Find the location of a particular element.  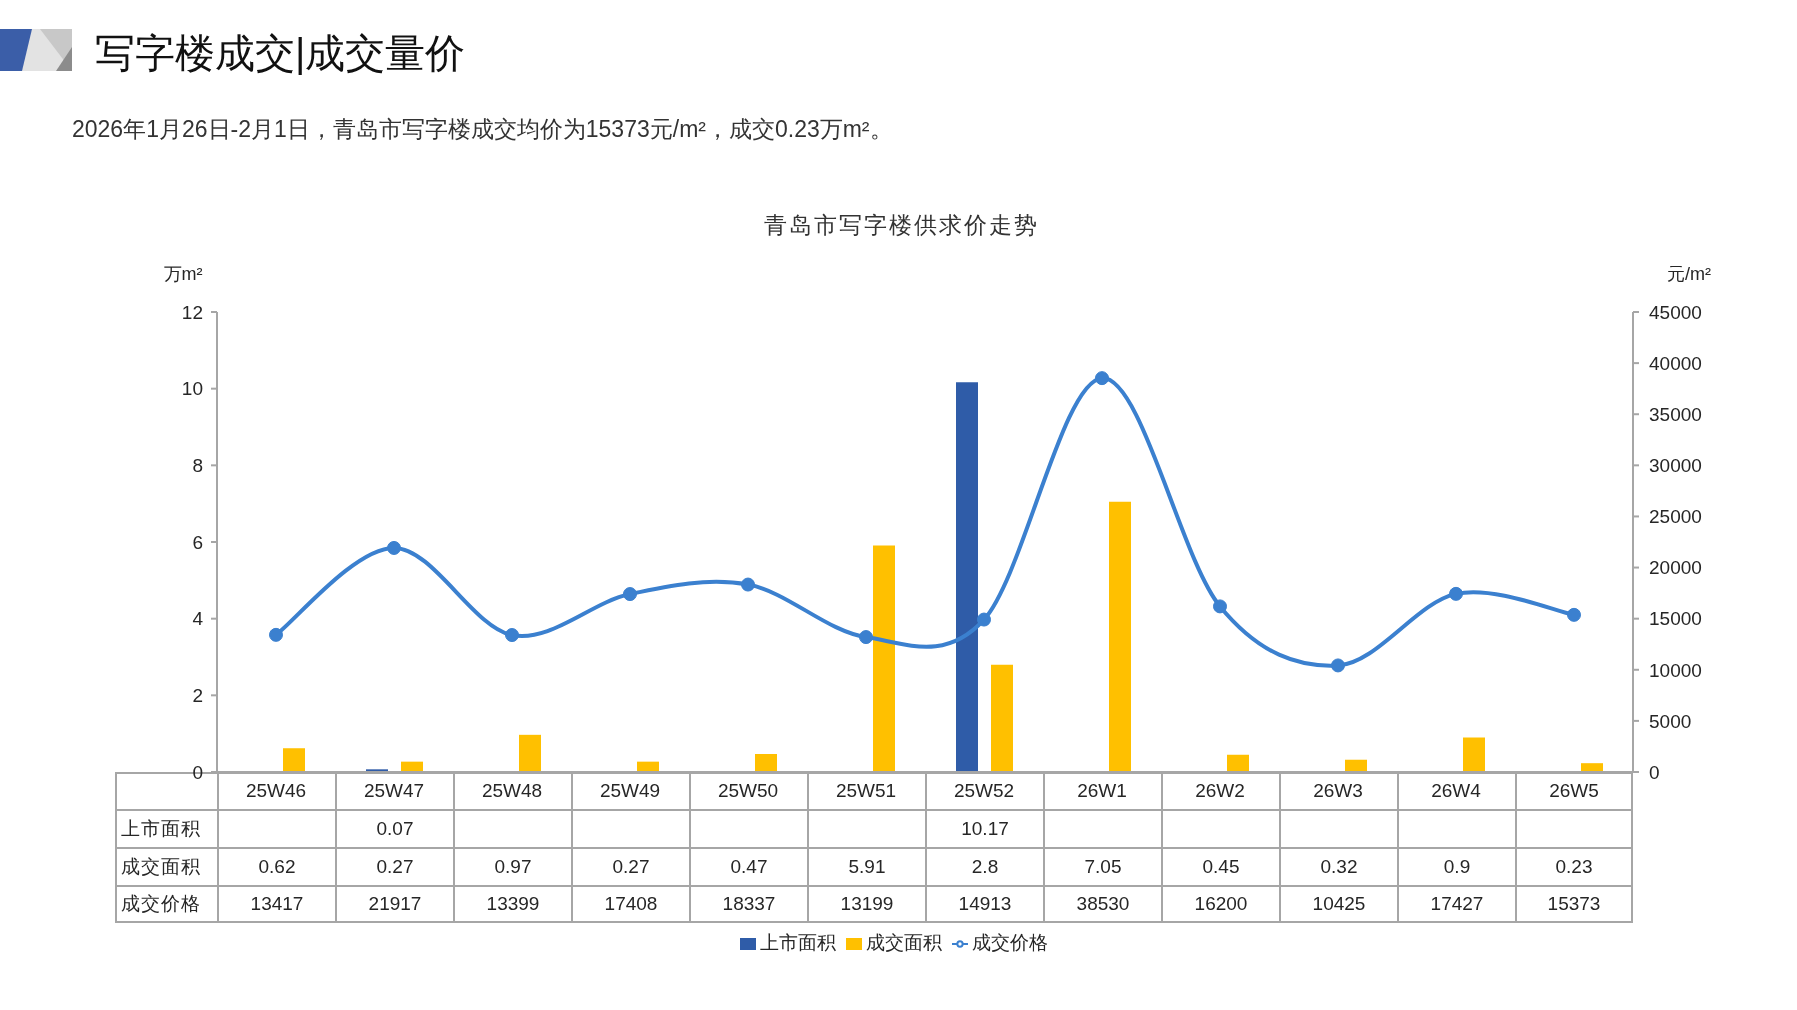

data-label: 18337 is located at coordinates (748, 904).